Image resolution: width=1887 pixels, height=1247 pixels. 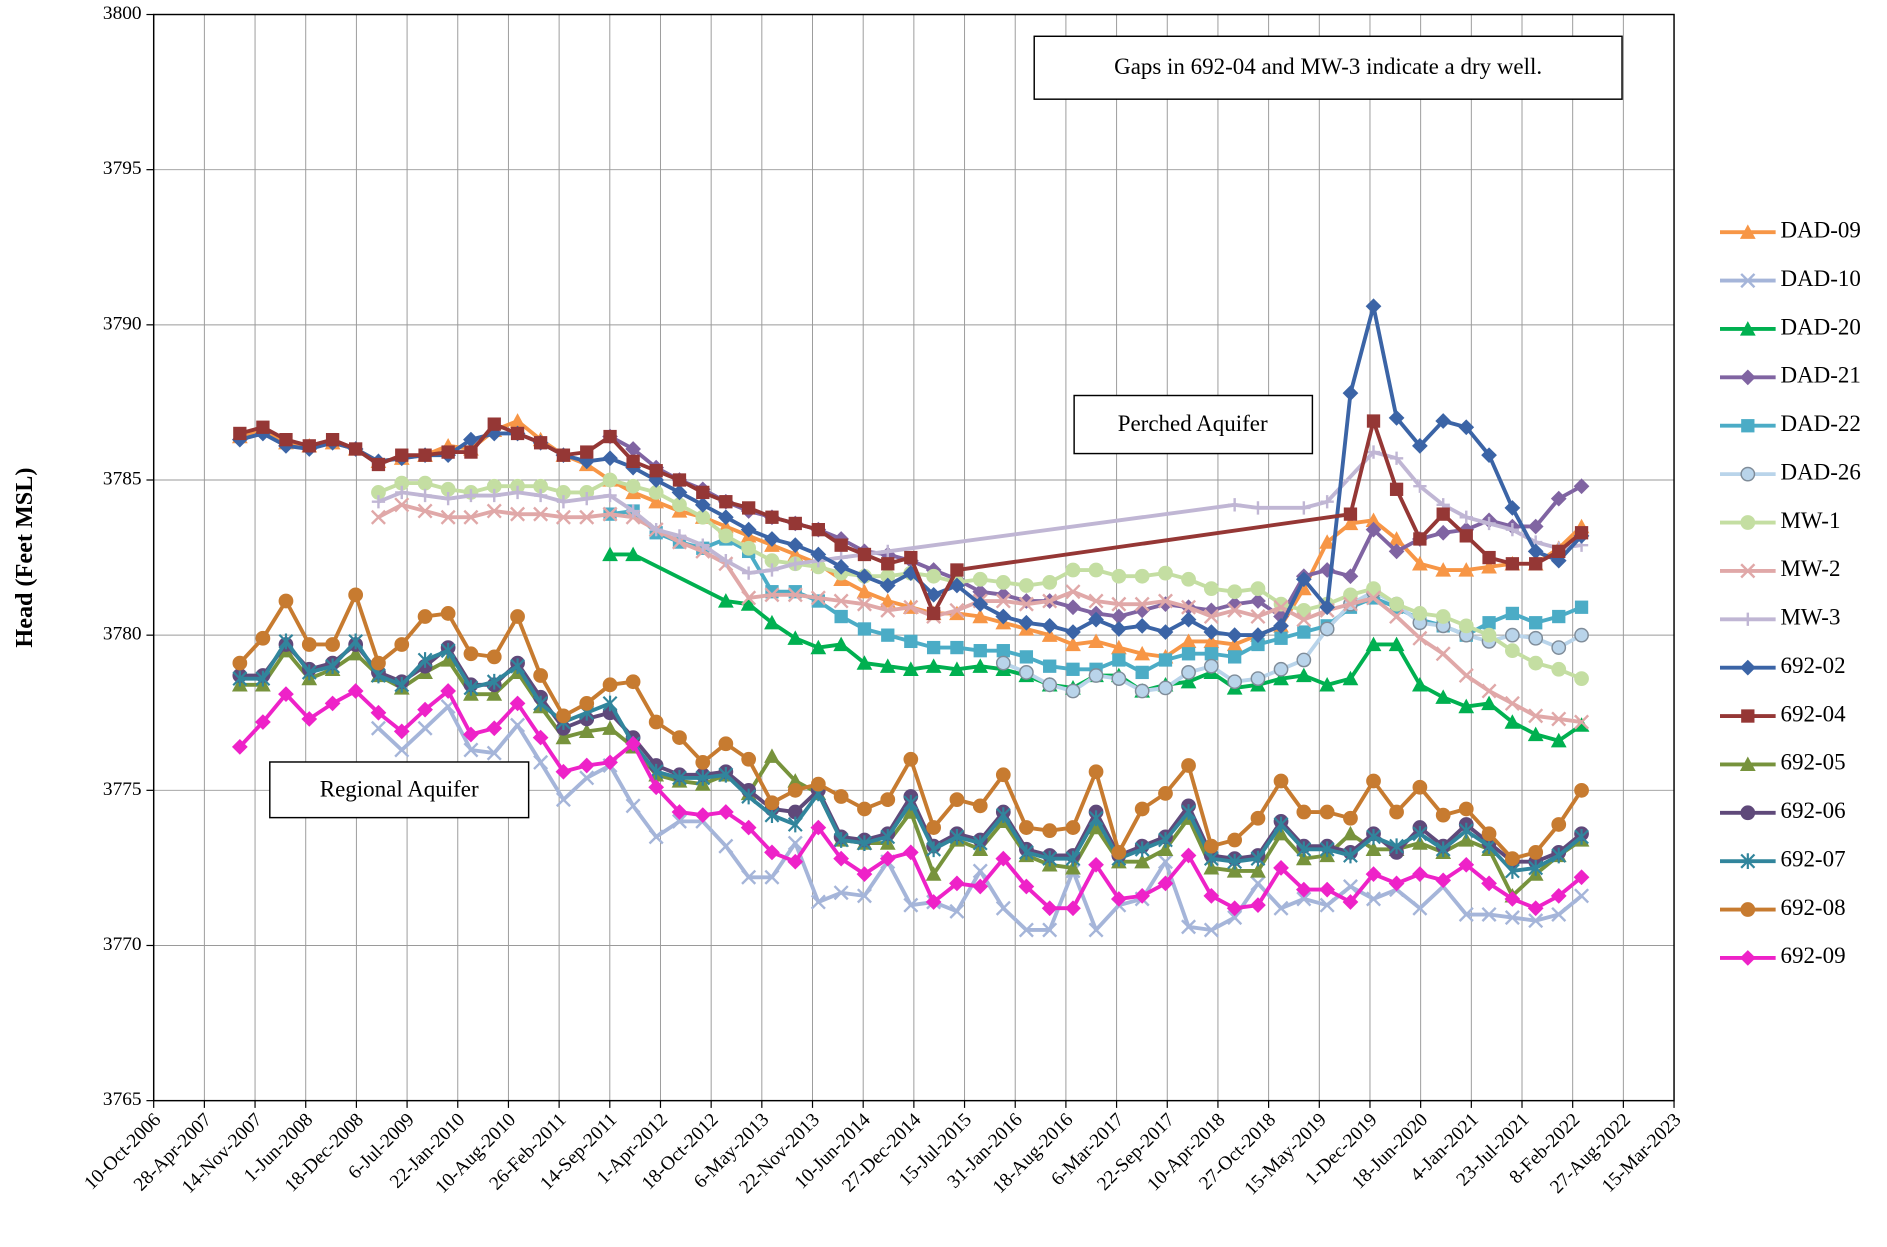 I want to click on legend-label: DAD-20, so click(x=1820, y=326).